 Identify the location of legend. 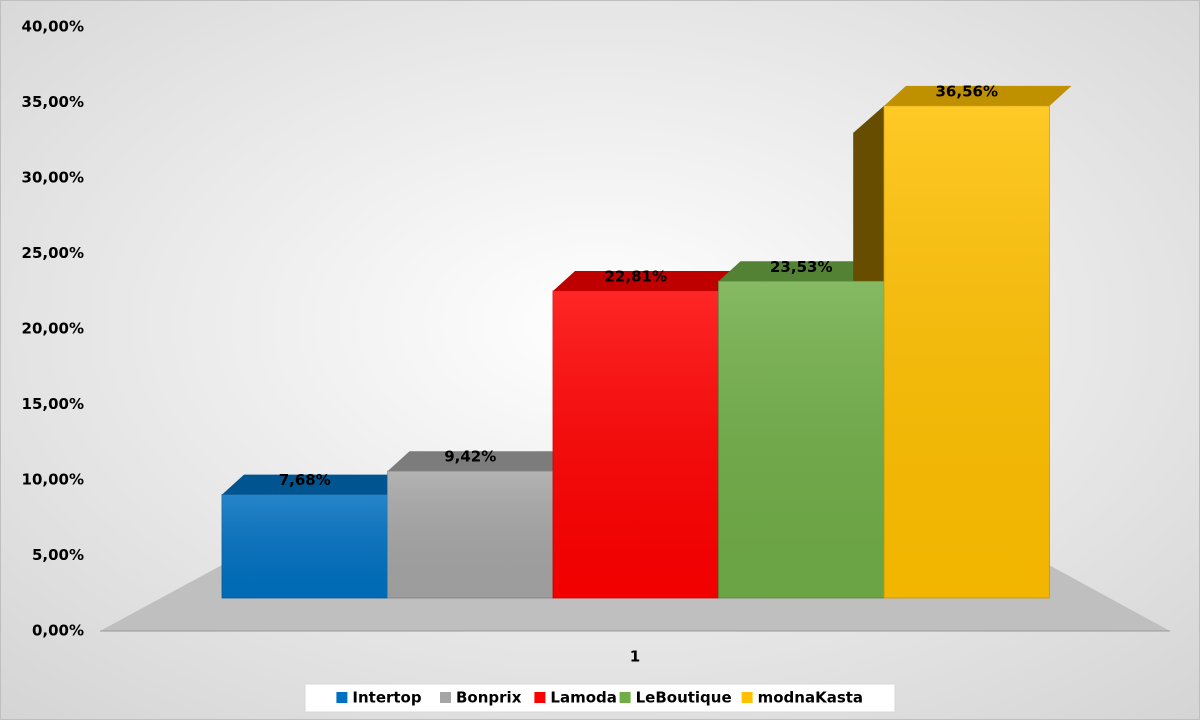
(600, 698).